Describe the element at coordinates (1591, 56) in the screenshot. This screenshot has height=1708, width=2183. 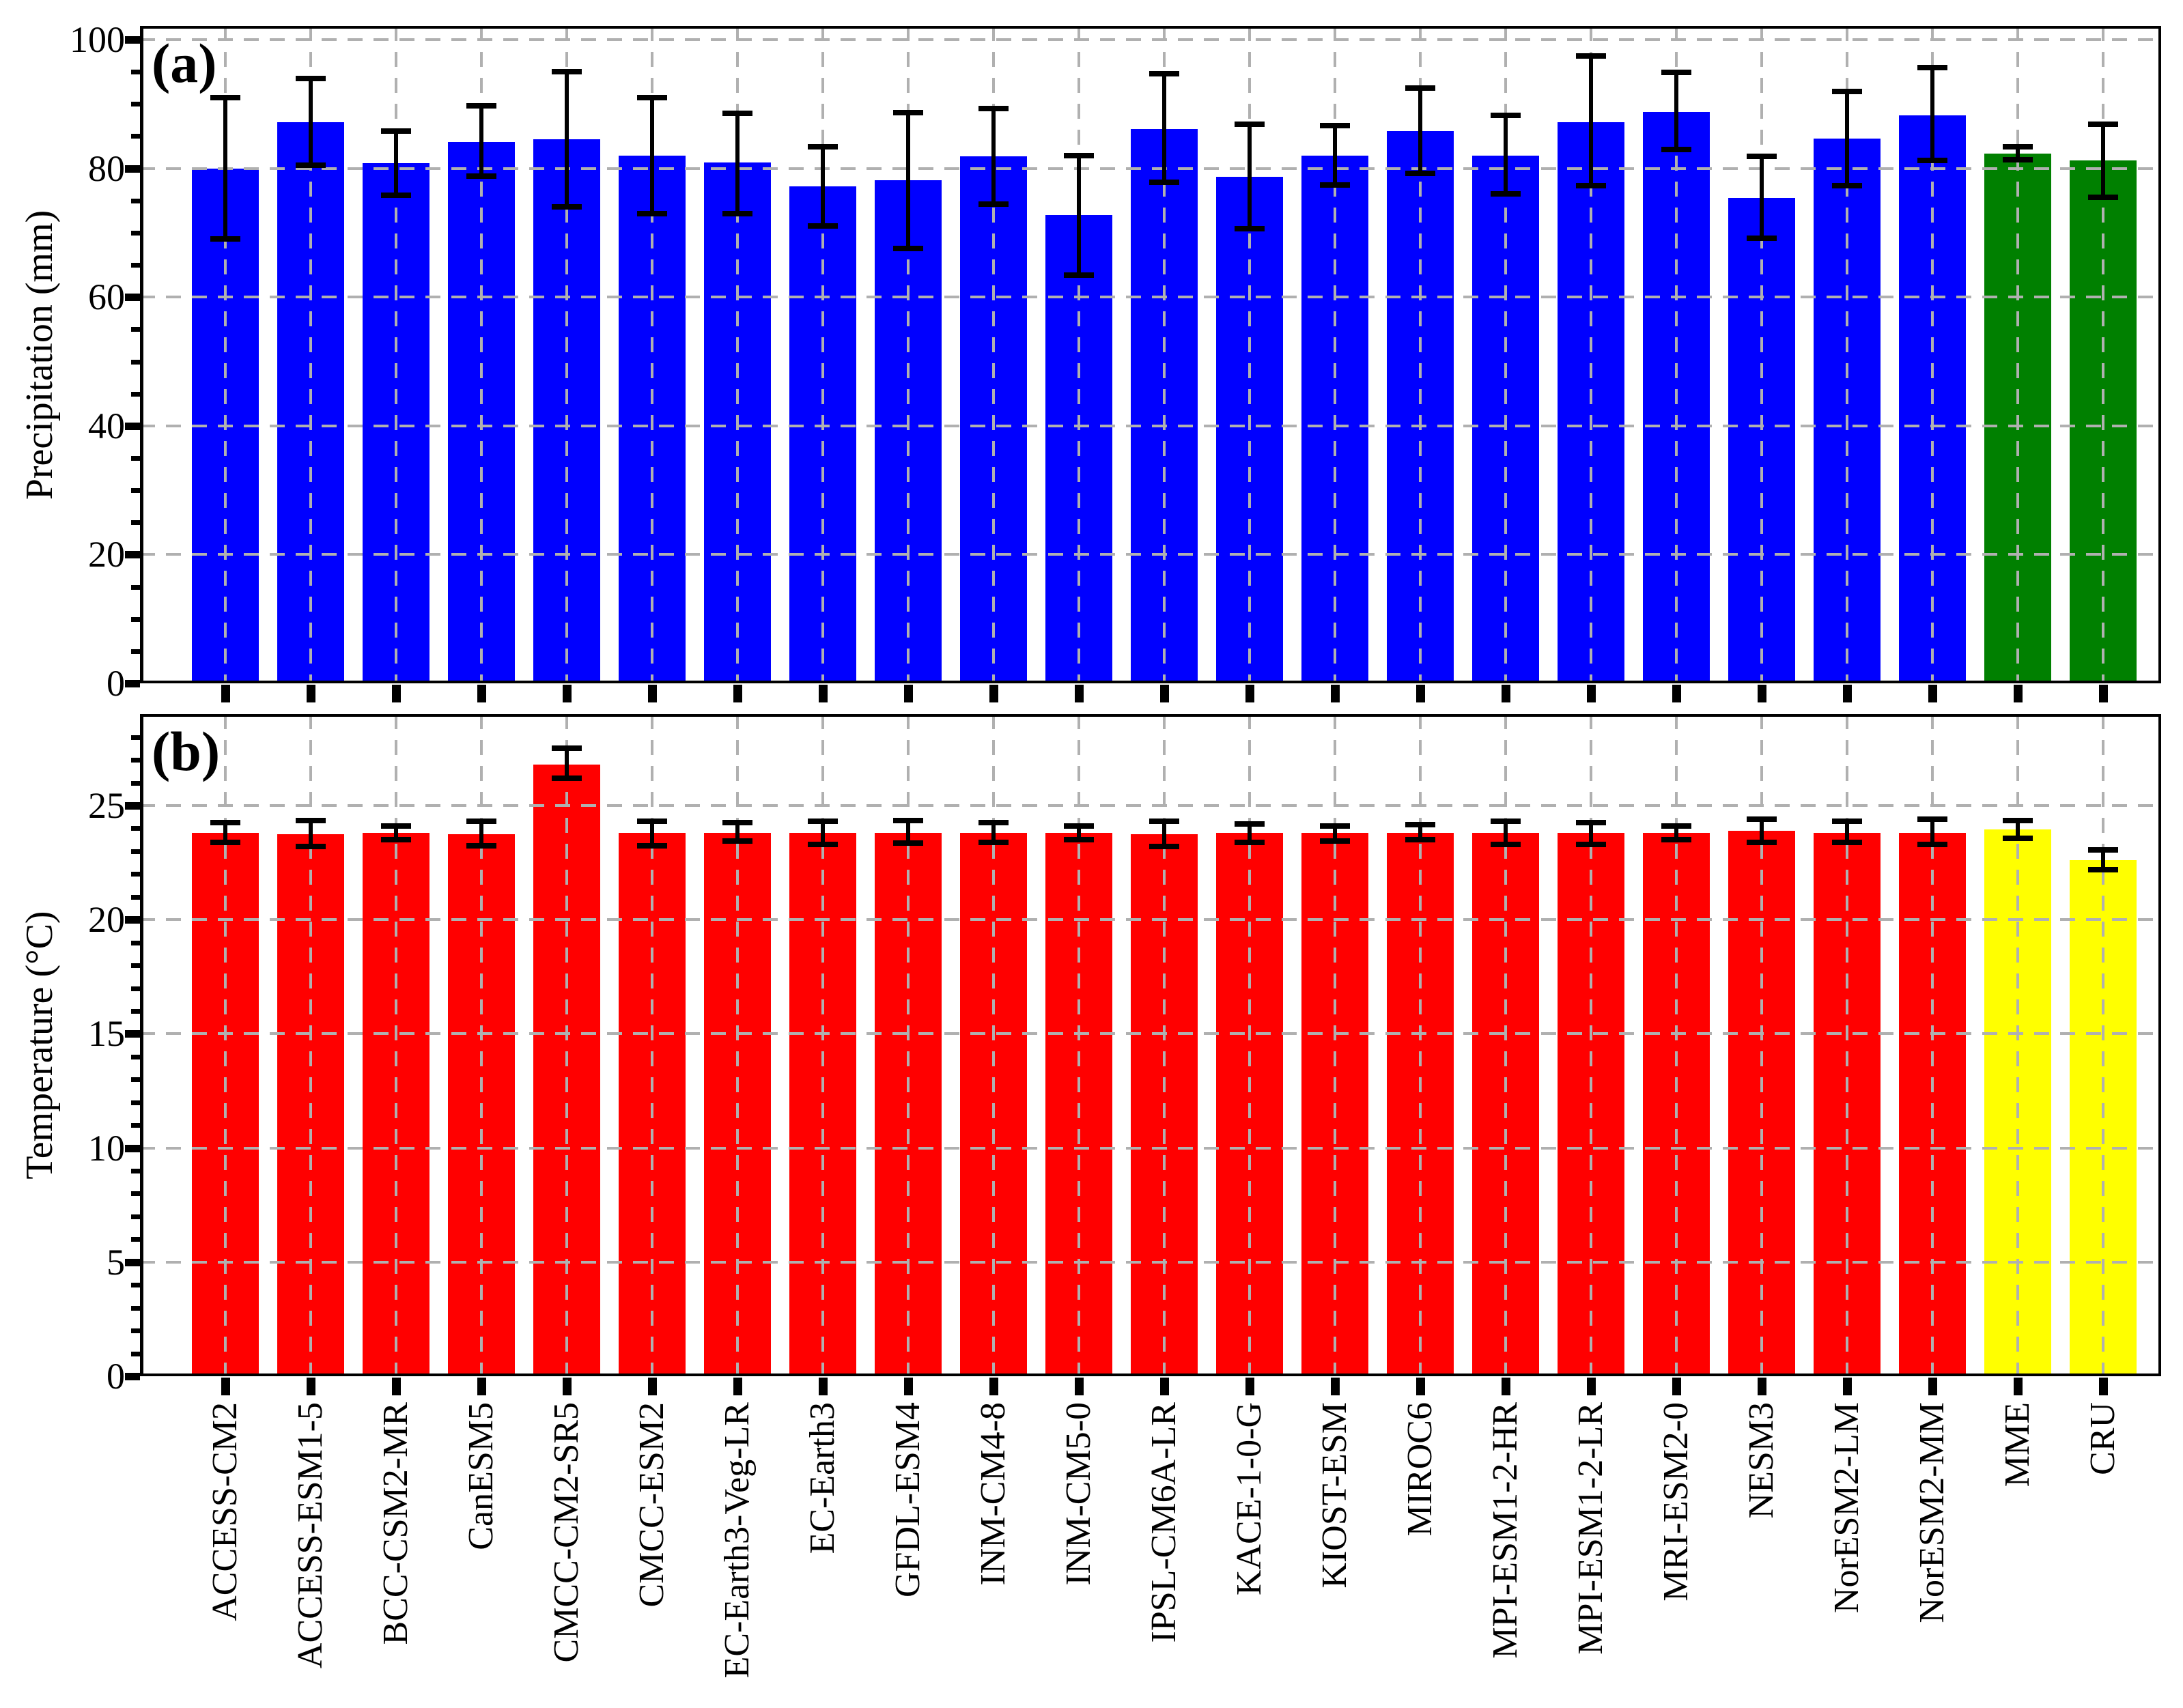
I see `errorbar-cap-top-a-MPI-ESM1-2-LR` at that location.